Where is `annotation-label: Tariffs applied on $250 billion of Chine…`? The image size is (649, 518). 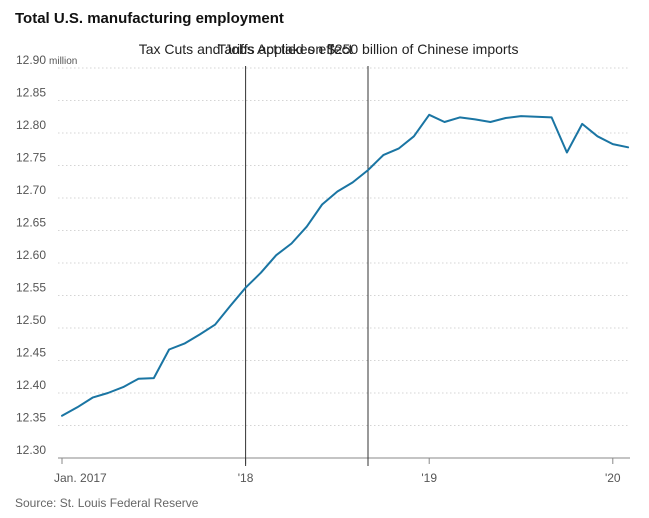 annotation-label: Tariffs applied on $250 billion of Chine… is located at coordinates (368, 49).